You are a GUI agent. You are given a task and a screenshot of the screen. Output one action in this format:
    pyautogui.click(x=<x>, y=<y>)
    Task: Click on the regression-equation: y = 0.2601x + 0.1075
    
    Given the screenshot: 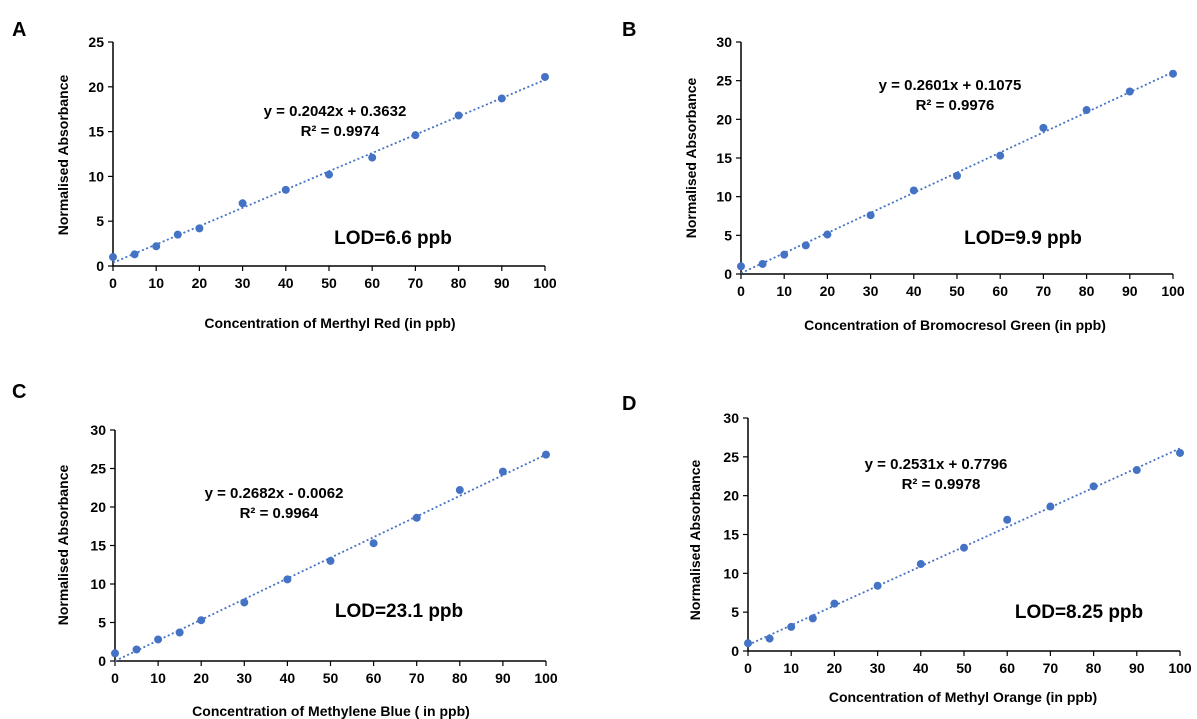 What is the action you would take?
    pyautogui.click(x=950, y=85)
    